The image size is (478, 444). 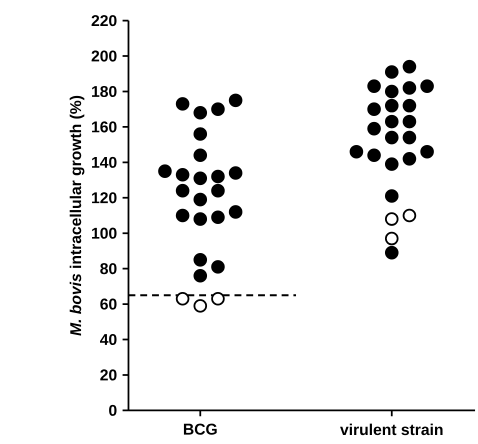 I want to click on y-tick-label: 40, so click(x=108, y=340).